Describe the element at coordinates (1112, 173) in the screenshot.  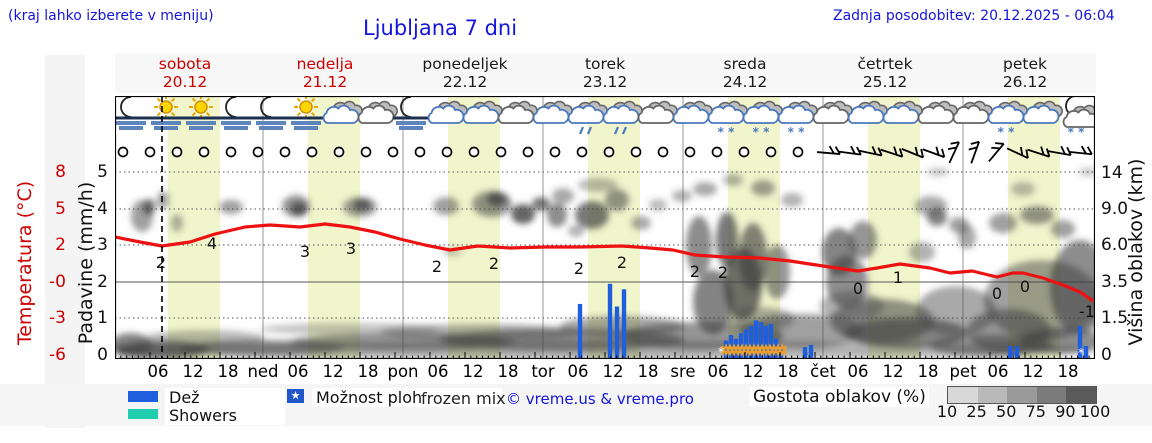
I see `cloud-tick: 14` at that location.